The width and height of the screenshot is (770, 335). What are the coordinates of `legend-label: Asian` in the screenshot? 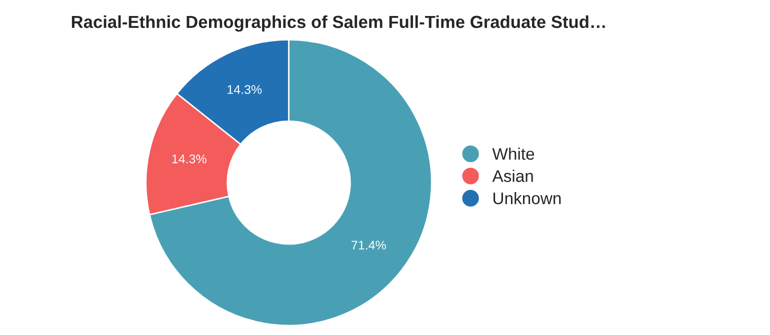 It's located at (512, 176).